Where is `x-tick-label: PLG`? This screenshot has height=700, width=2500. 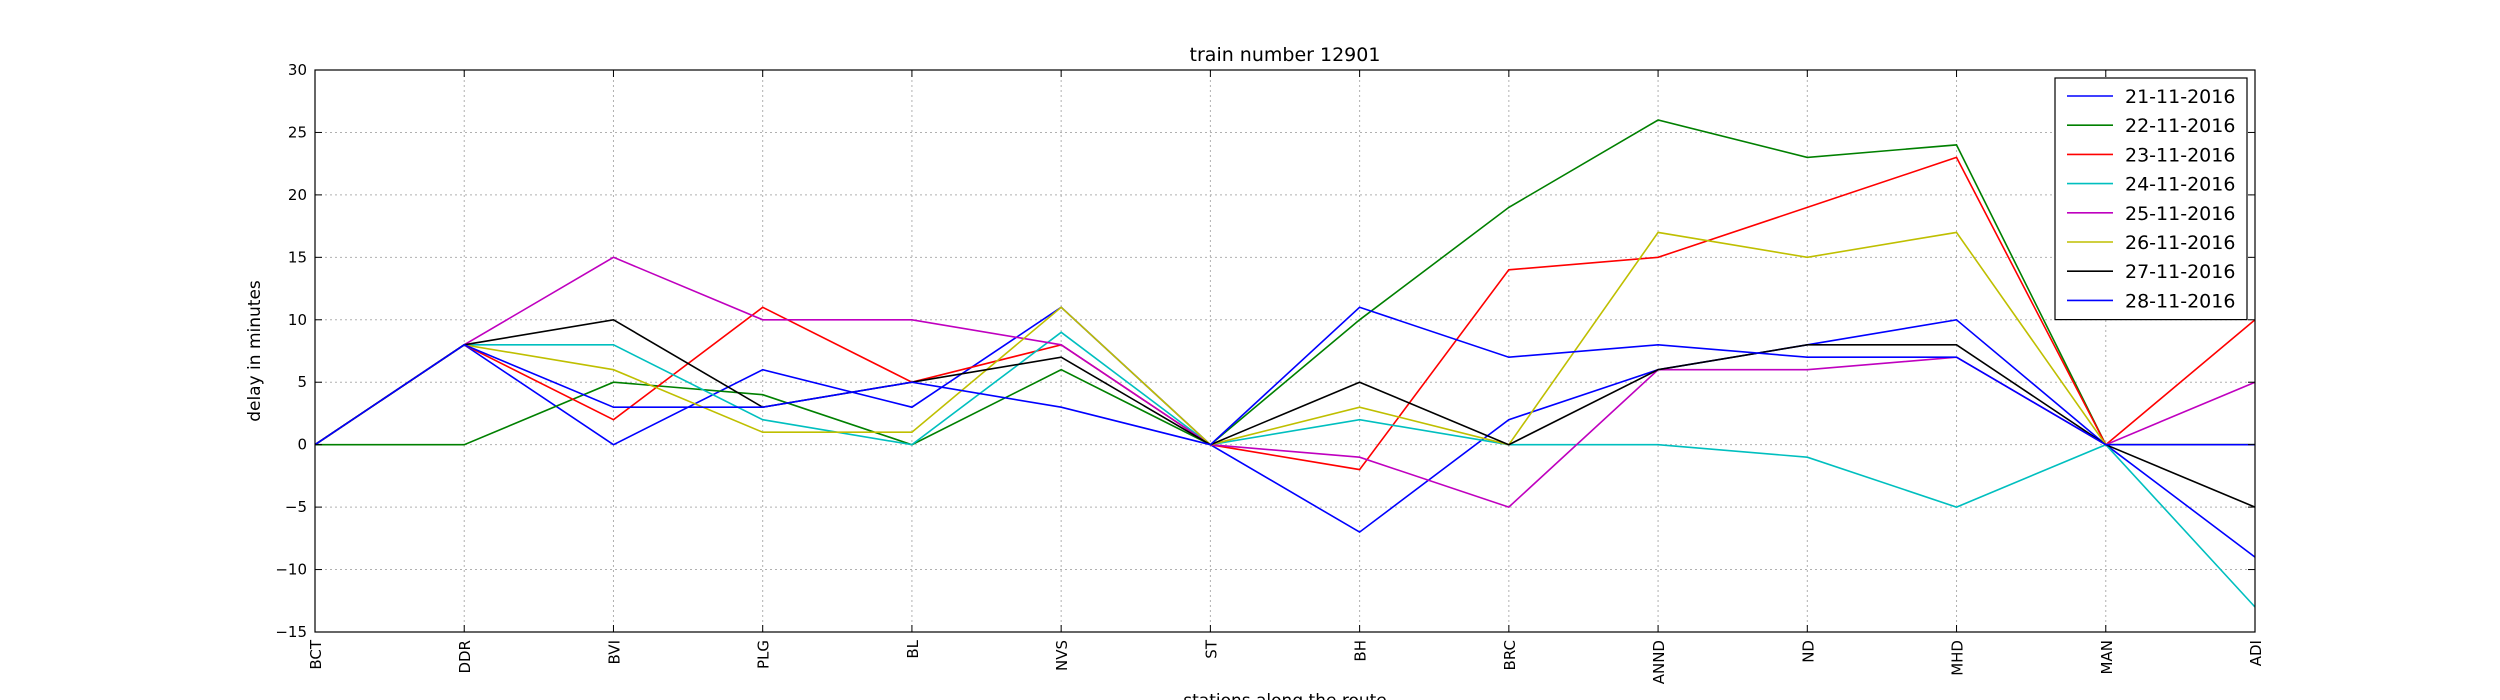 x-tick-label: PLG is located at coordinates (764, 654).